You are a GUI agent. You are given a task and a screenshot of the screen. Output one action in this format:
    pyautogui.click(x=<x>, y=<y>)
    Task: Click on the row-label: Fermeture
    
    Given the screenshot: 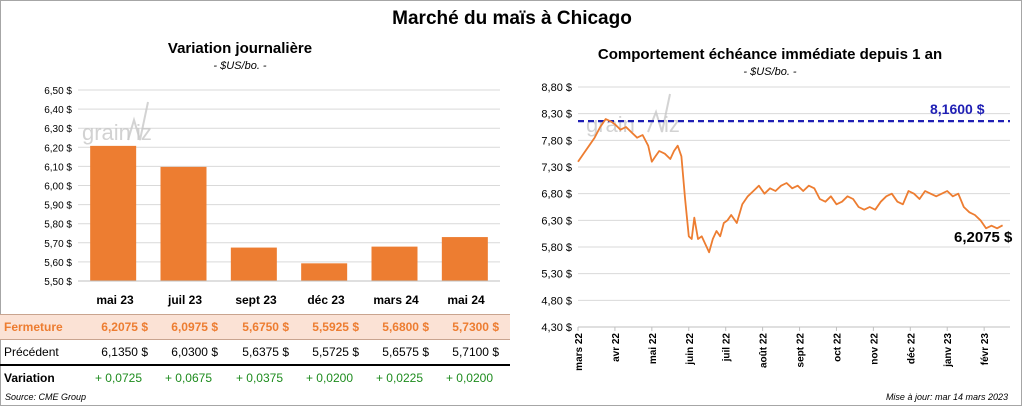 What is the action you would take?
    pyautogui.click(x=33, y=327)
    